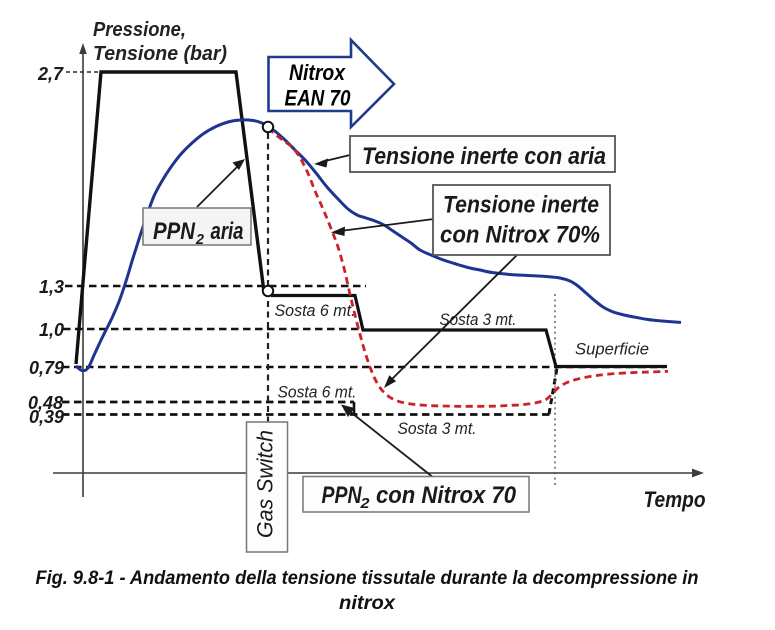 The height and width of the screenshot is (630, 775). I want to click on svg-text: 0,39, so click(46, 417).